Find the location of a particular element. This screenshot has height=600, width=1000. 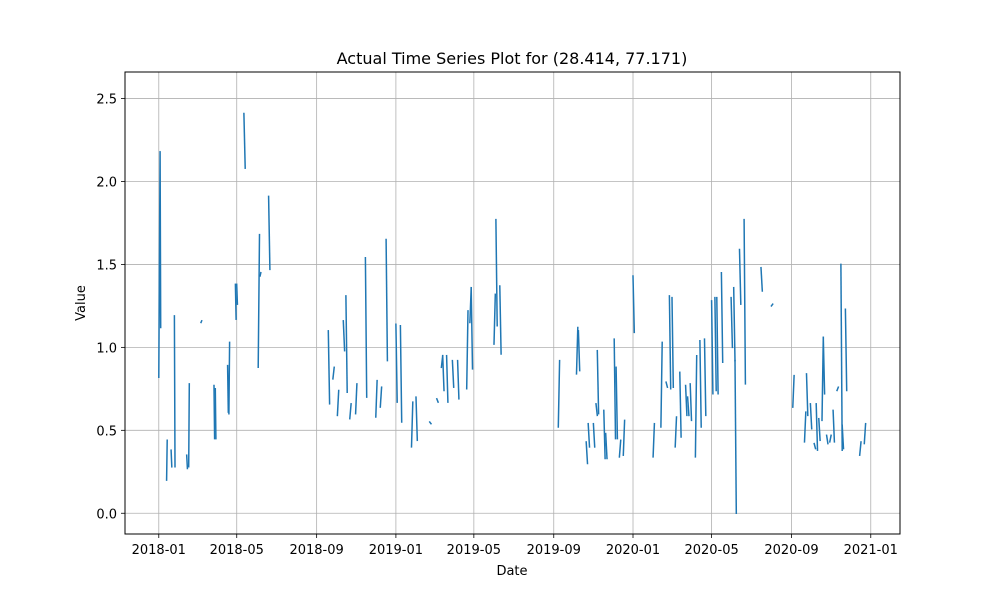

x-tick-label: 2019-09 is located at coordinates (554, 550).